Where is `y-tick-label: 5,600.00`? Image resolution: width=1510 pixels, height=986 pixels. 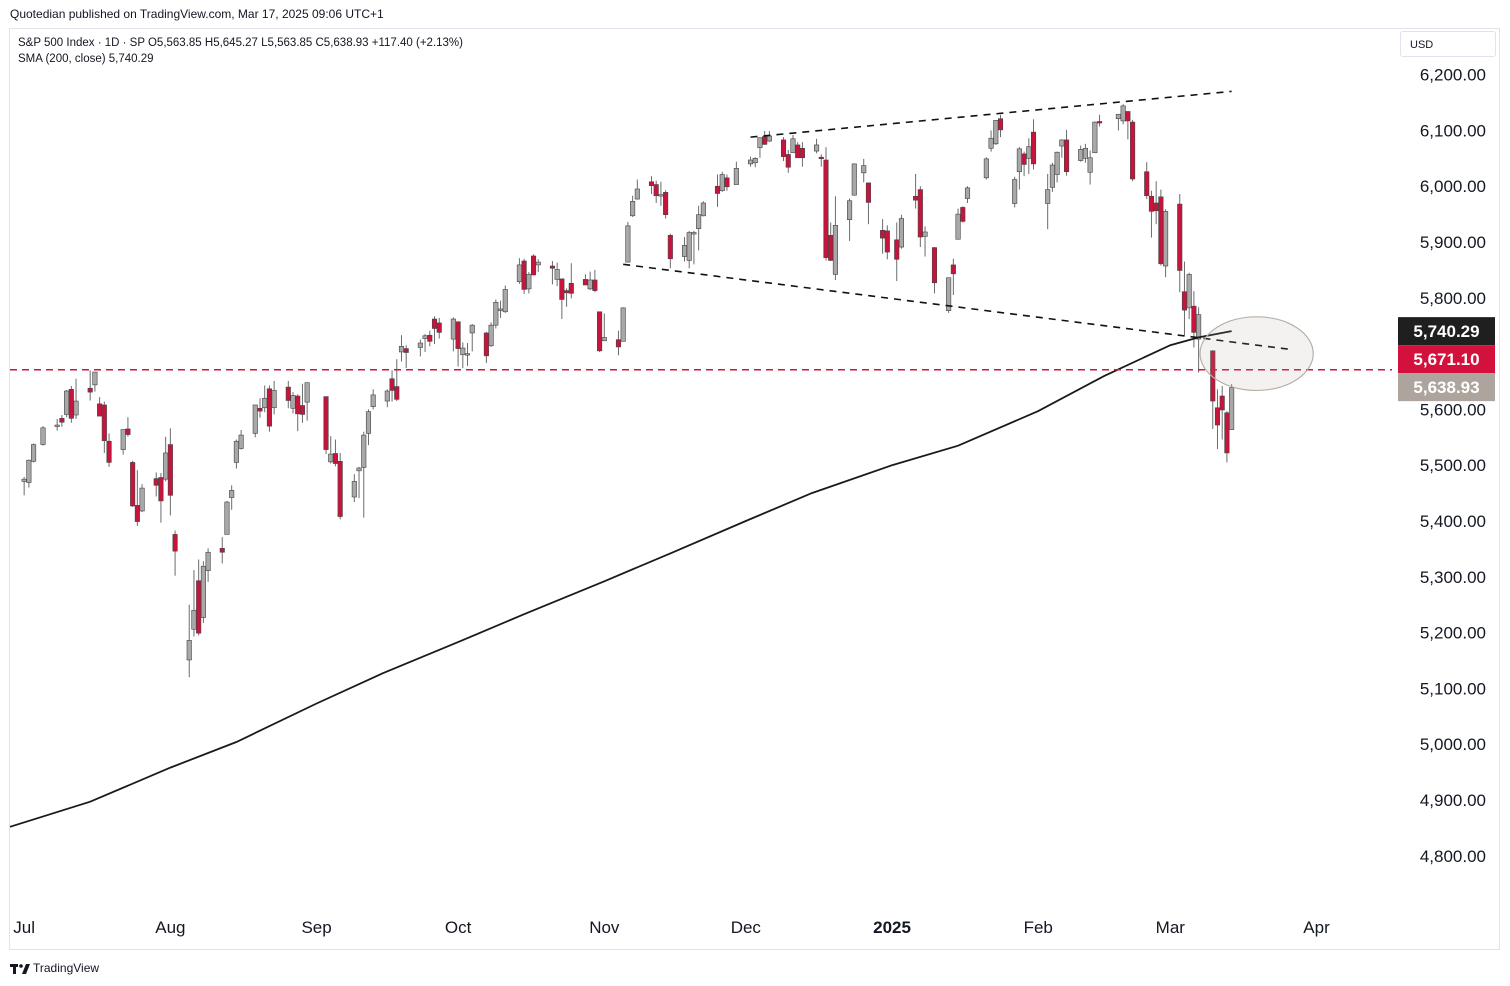 y-tick-label: 5,600.00 is located at coordinates (1453, 409).